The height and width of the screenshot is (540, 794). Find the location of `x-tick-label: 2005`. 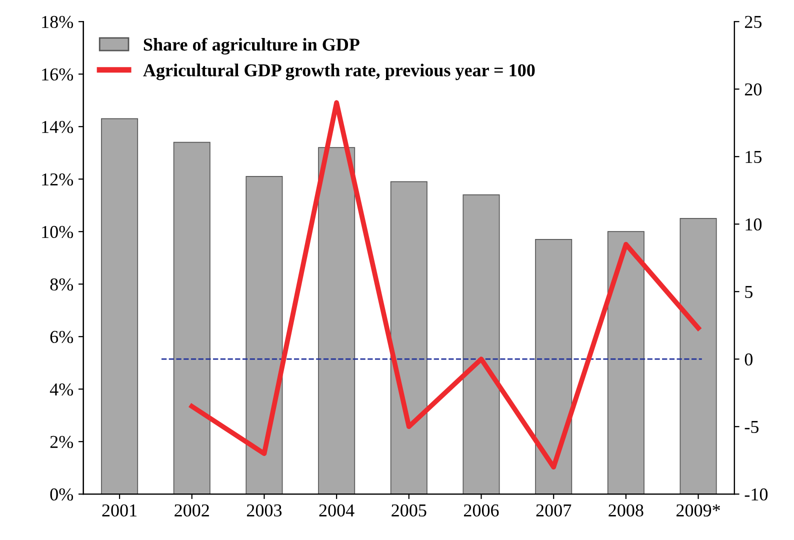

x-tick-label: 2005 is located at coordinates (409, 510).